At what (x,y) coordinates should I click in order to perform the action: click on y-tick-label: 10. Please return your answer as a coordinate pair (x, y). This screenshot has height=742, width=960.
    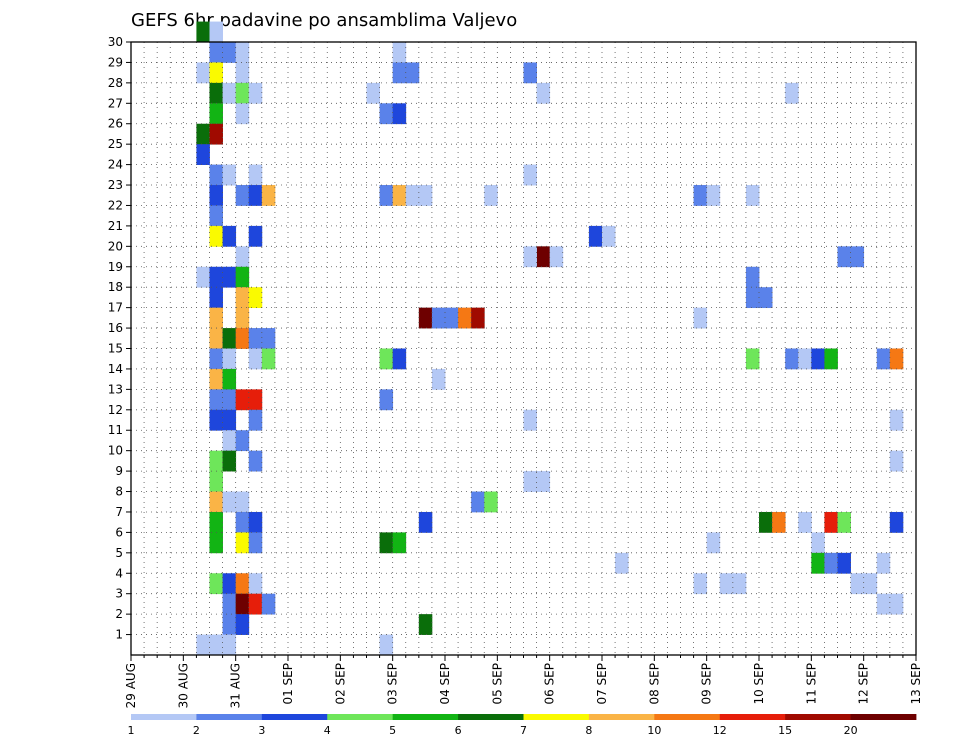
    Looking at the image, I should click on (115, 451).